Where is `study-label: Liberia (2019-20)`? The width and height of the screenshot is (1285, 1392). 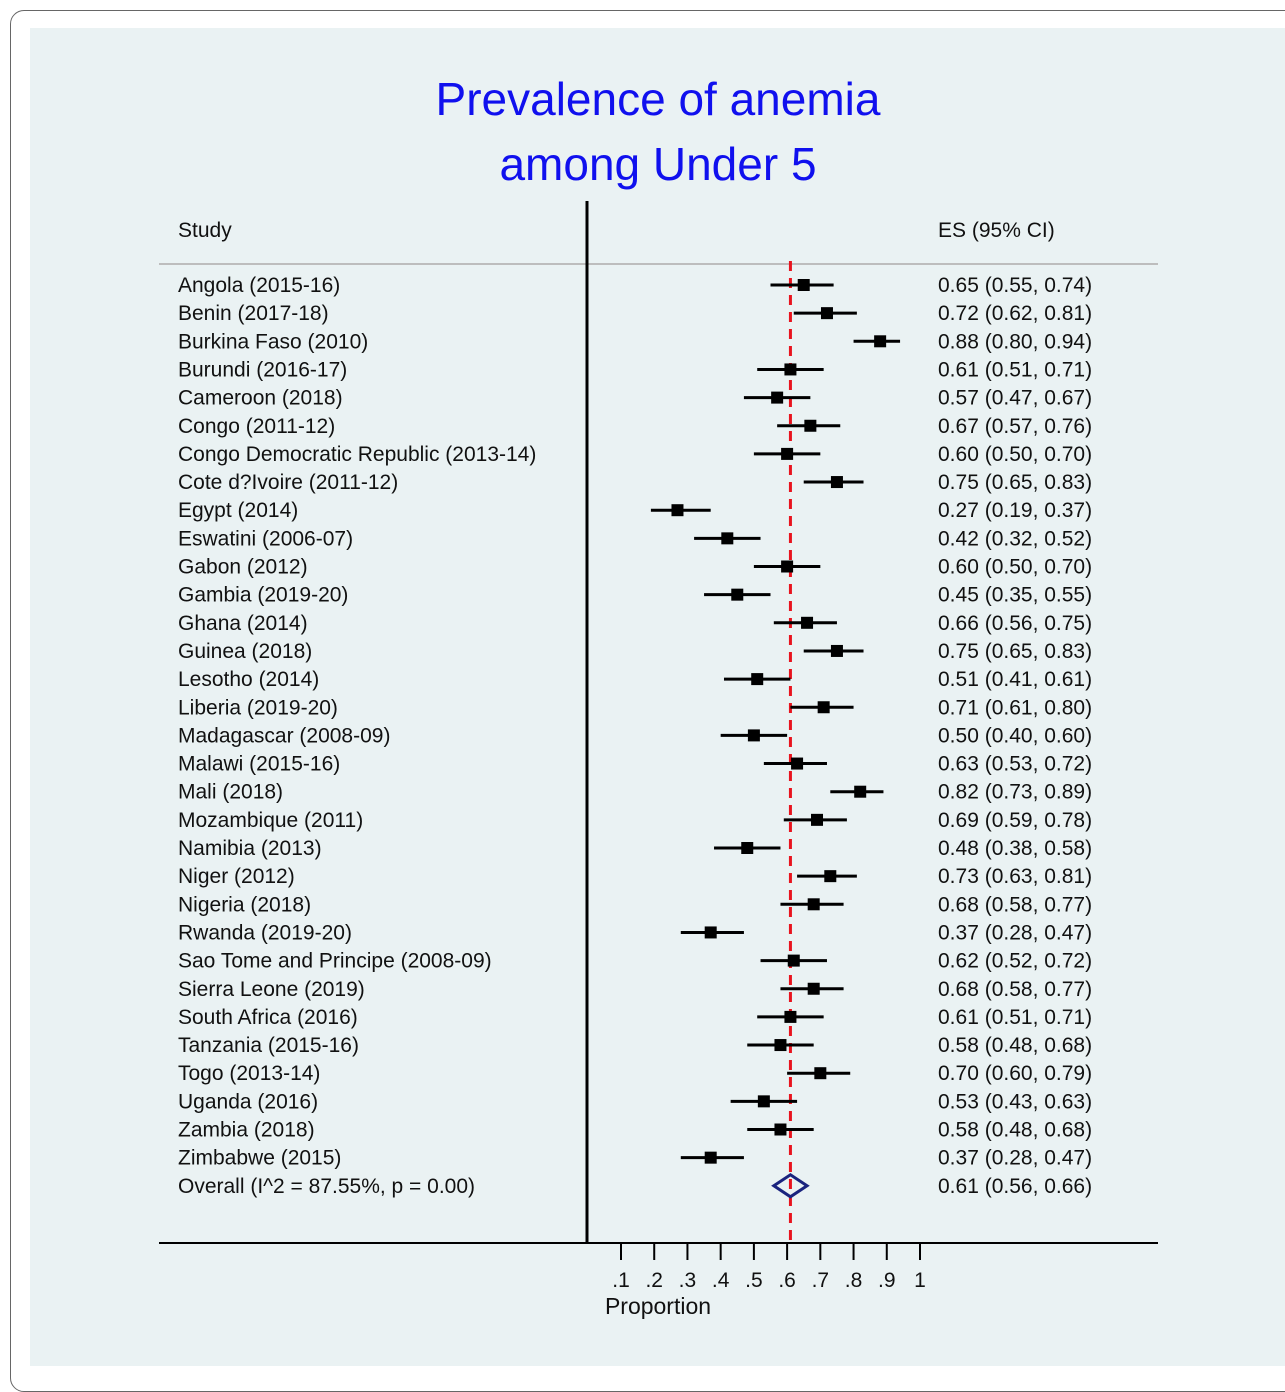
study-label: Liberia (2019-20) is located at coordinates (258, 707).